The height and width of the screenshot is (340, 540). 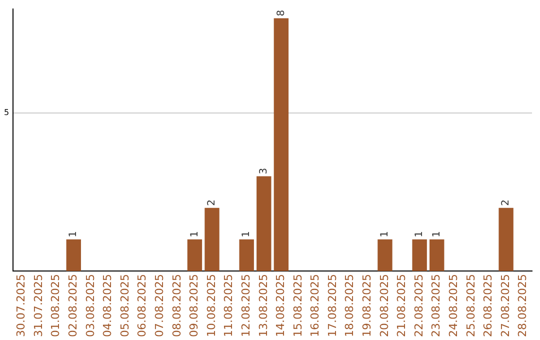 I want to click on x-tick-label: 27.08.2025, so click(x=505, y=306).